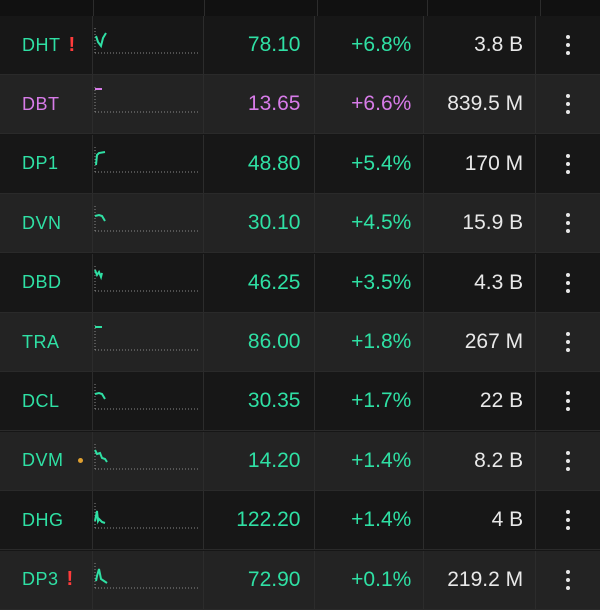 The image size is (600, 610). What do you see at coordinates (381, 163) in the screenshot?
I see `change-percent: +5.4%` at bounding box center [381, 163].